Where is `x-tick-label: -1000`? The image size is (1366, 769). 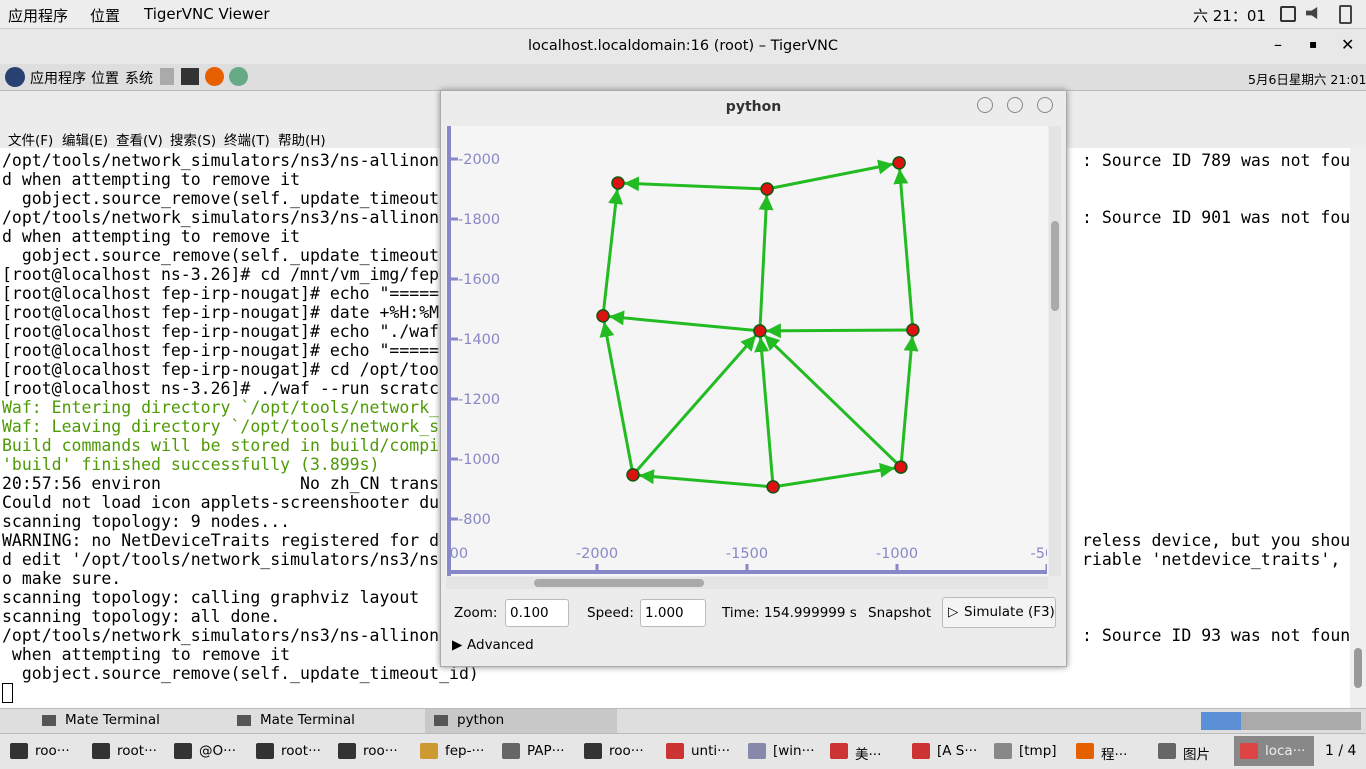
x-tick-label: -1000 is located at coordinates (897, 554).